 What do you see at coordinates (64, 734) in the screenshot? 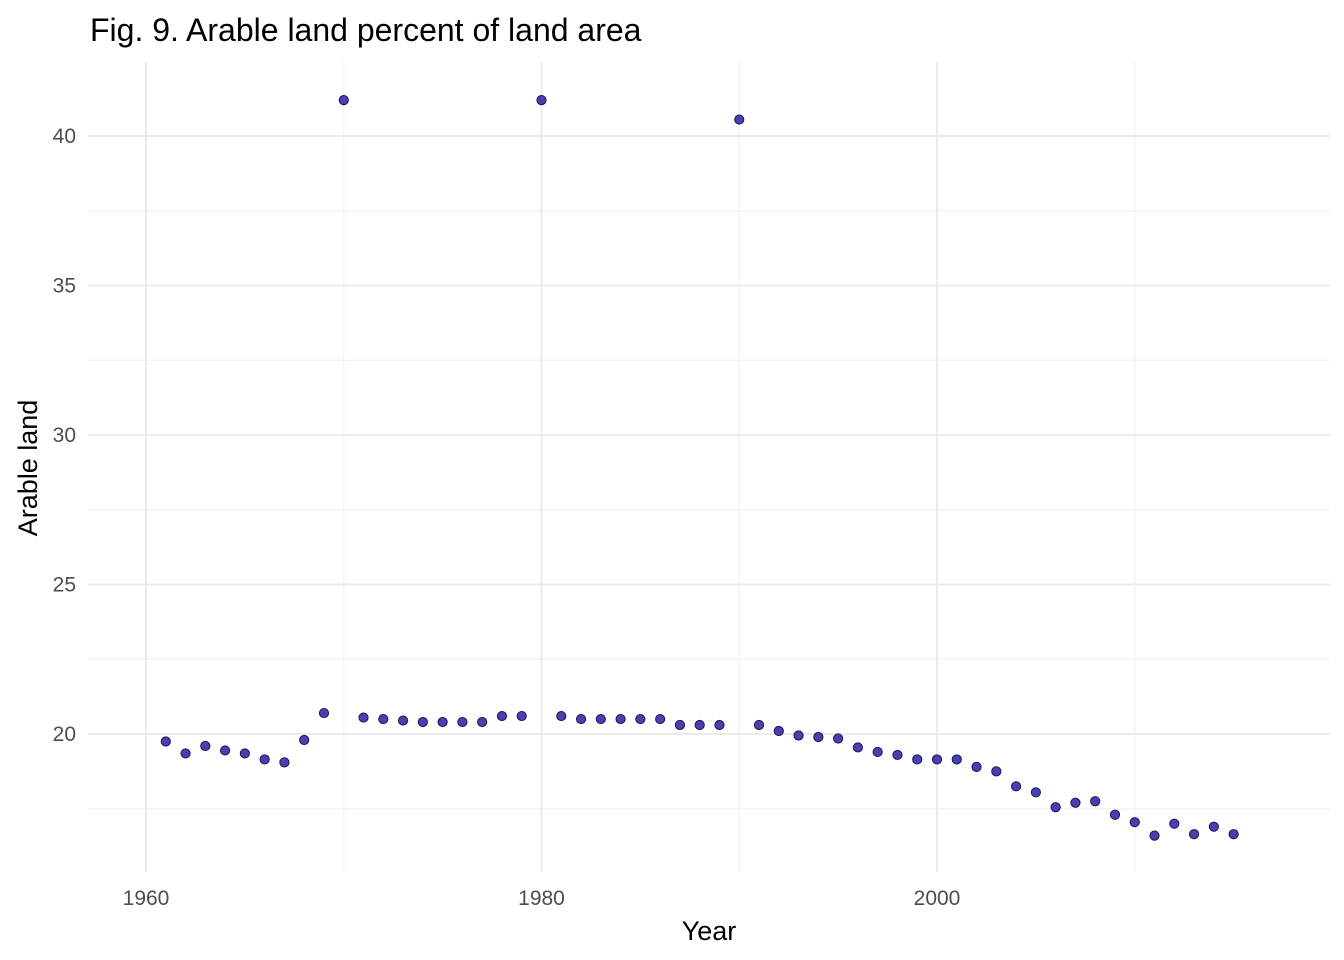
I see `y-tick-label: 20` at bounding box center [64, 734].